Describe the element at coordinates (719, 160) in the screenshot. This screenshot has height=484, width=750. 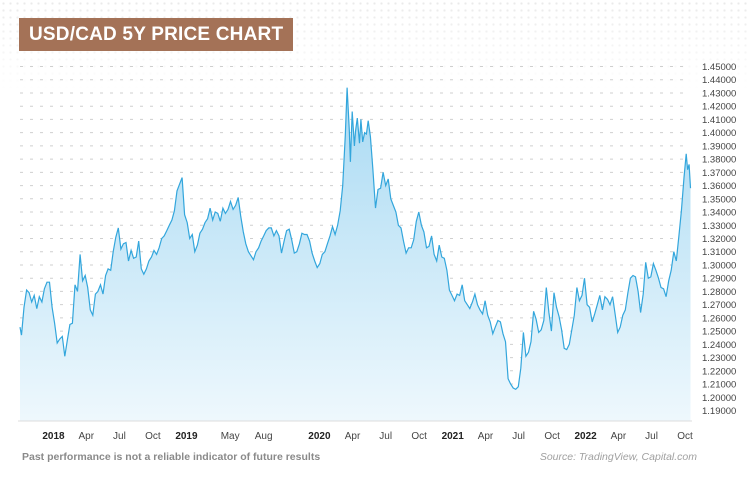
I see `y-tick-label: 1.38000` at that location.